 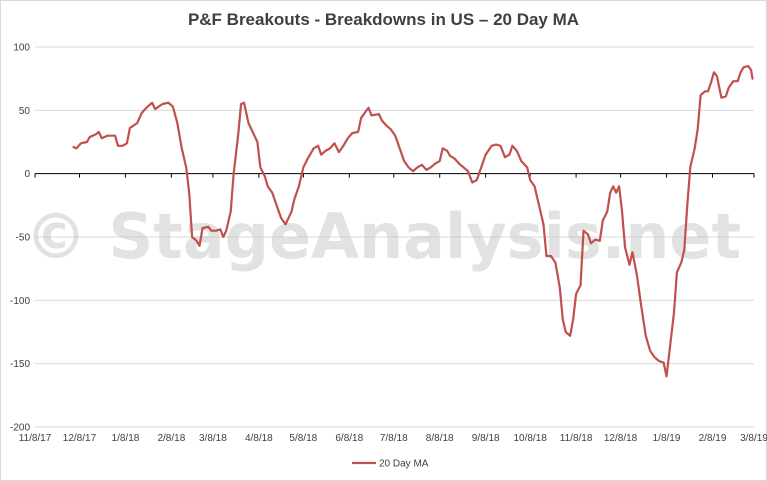 What do you see at coordinates (27, 174) in the screenshot?
I see `y-tick-label: 0` at bounding box center [27, 174].